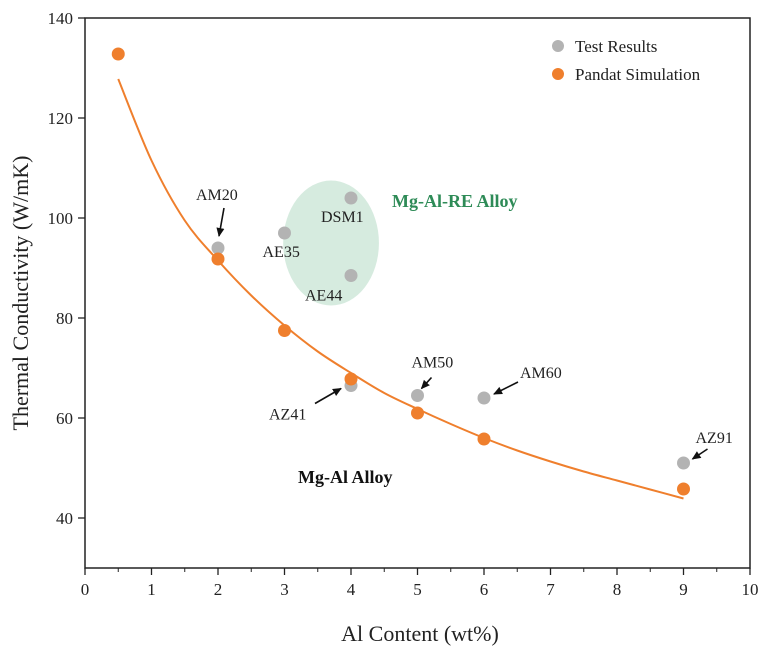 This screenshot has width=768, height=651. I want to click on region-label-mg-al-re: Mg-Al-RE Alloy, so click(455, 201).